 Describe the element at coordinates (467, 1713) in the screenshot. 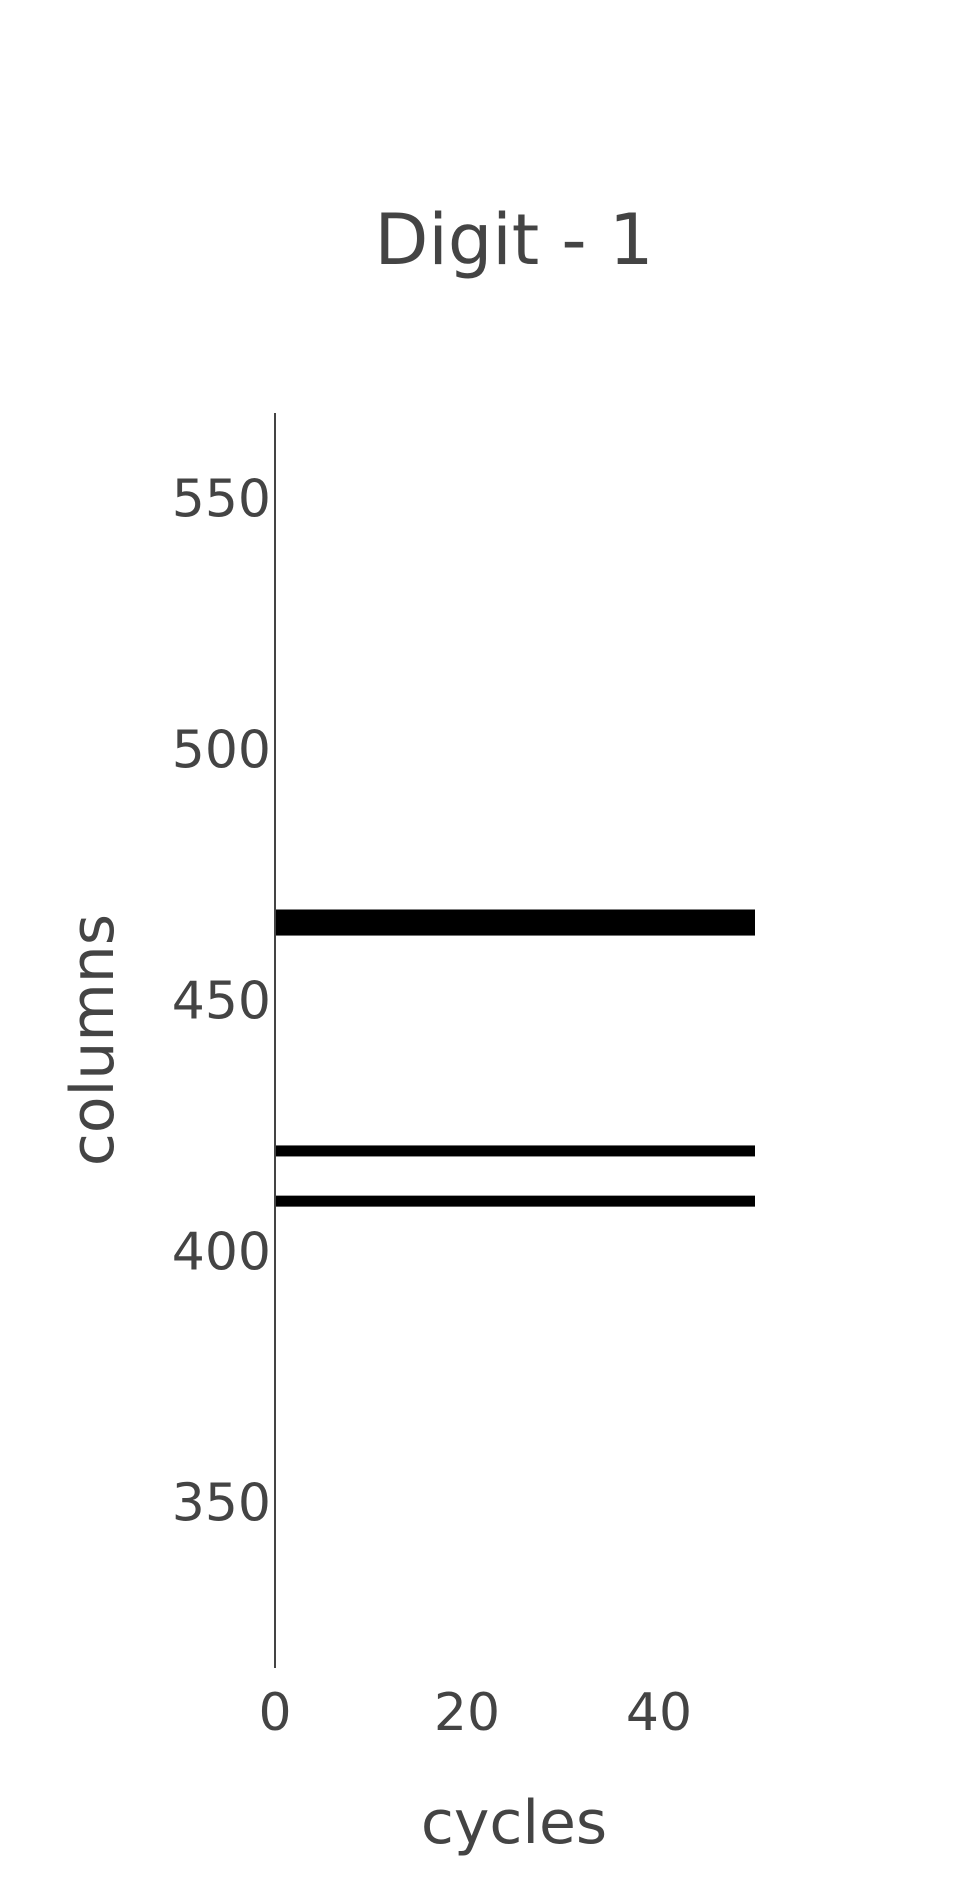

I see `x-tick-label: 20` at that location.